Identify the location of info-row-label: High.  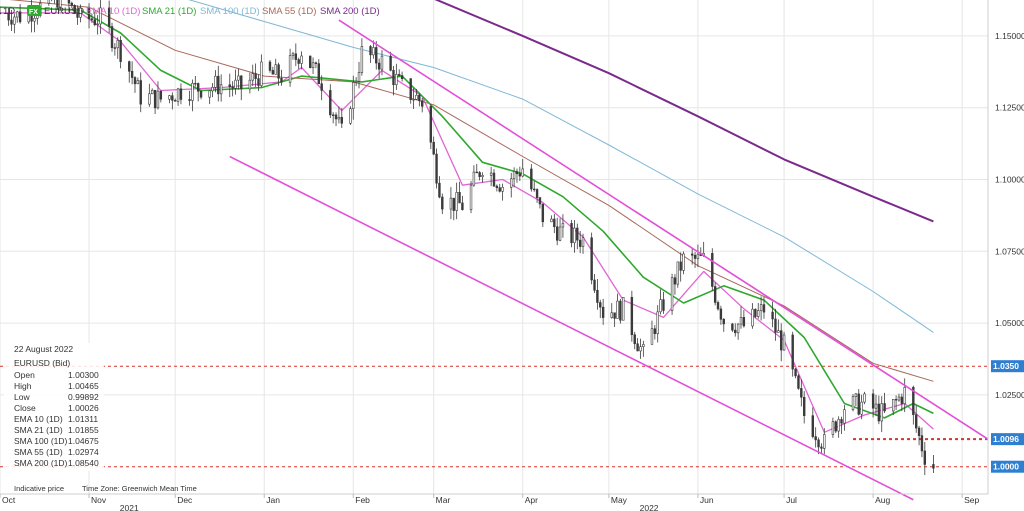
(23, 386).